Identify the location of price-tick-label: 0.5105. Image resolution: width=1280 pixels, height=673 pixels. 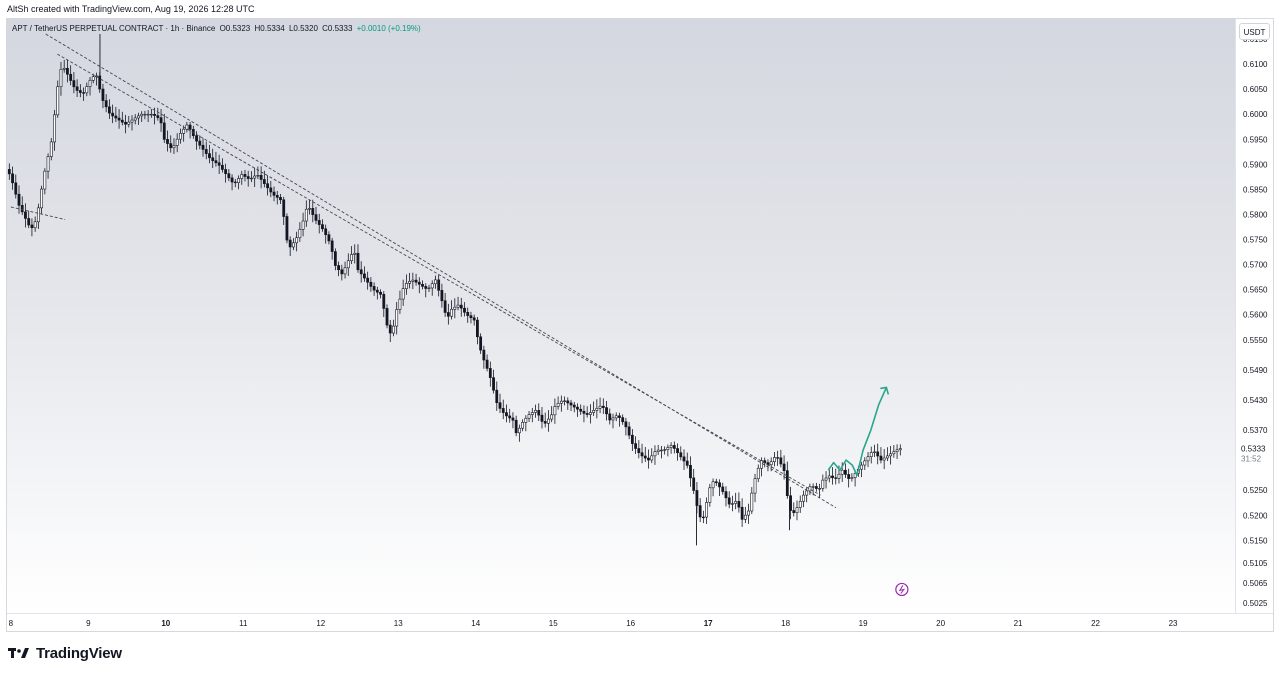
(1255, 563).